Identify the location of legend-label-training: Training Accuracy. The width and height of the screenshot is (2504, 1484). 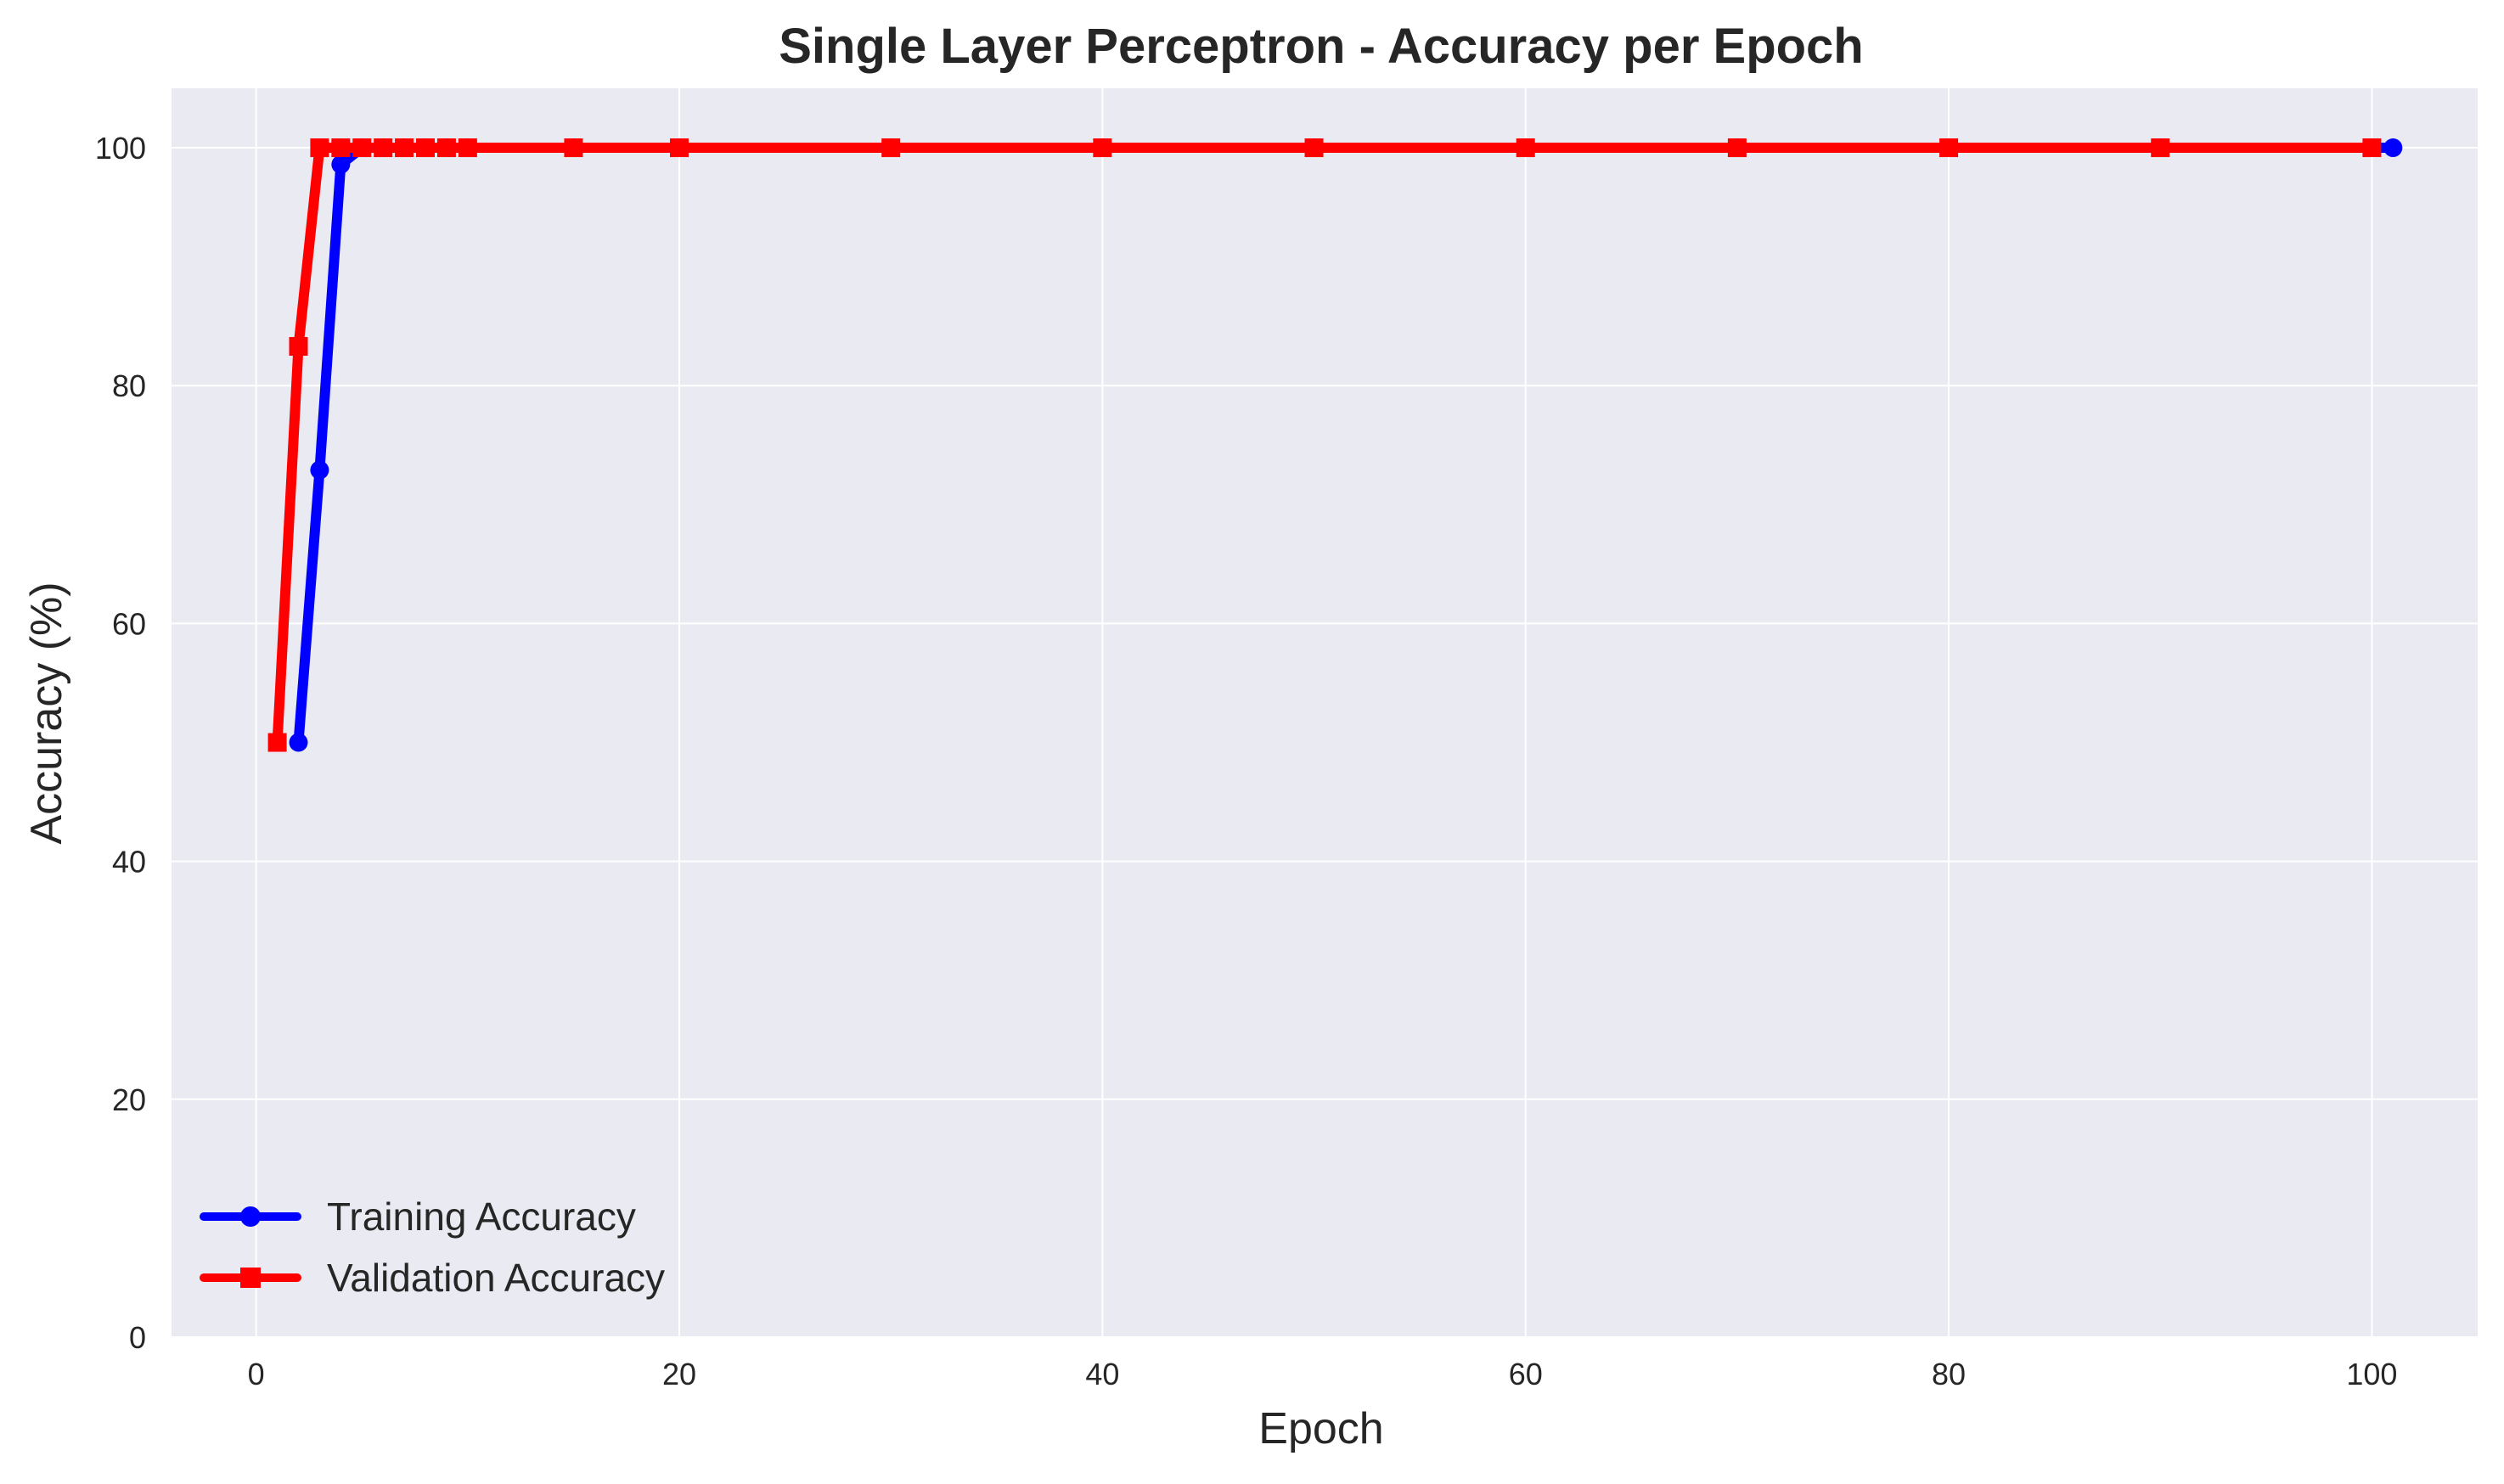
(481, 1217).